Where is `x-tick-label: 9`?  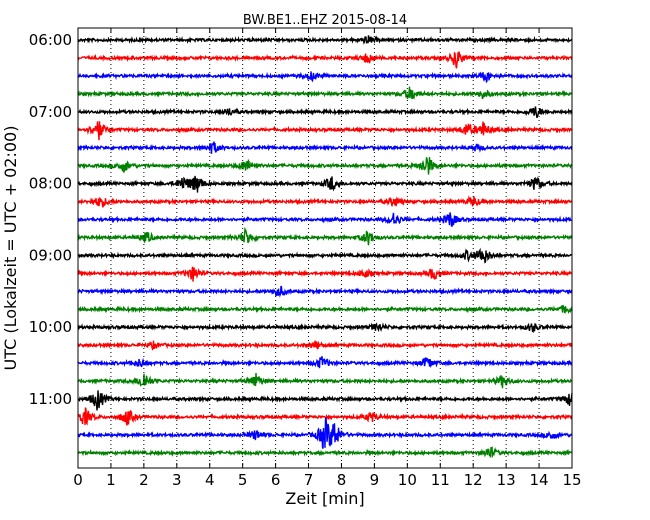
x-tick-label: 9 is located at coordinates (375, 480).